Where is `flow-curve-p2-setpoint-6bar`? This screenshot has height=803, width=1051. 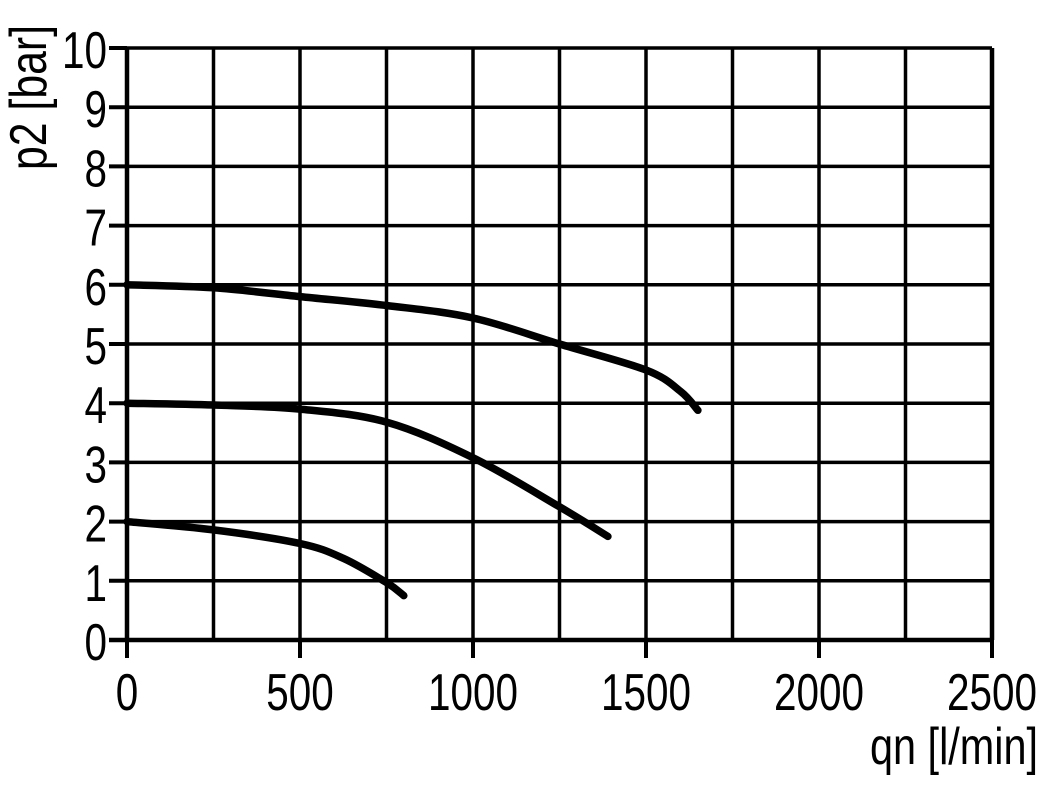
flow-curve-p2-setpoint-6bar is located at coordinates (412, 348).